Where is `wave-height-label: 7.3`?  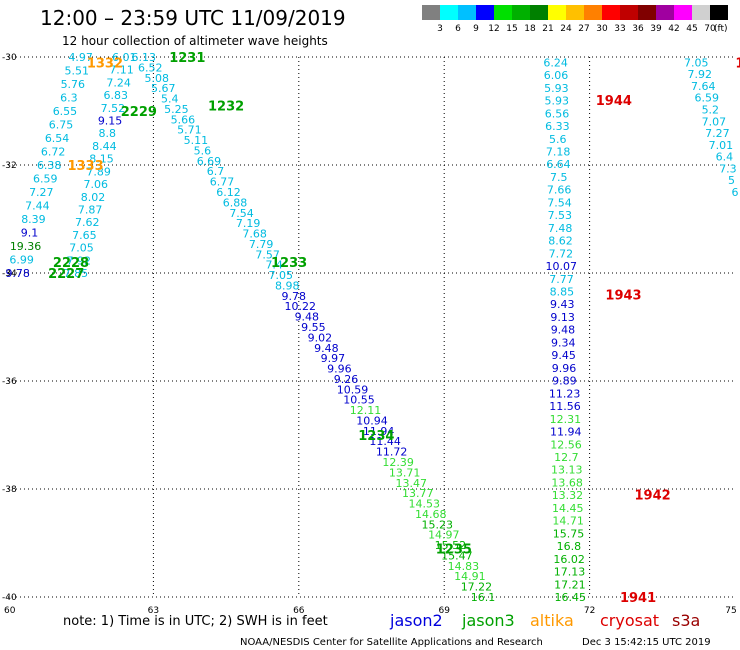 wave-height-label: 7.3 is located at coordinates (728, 168).